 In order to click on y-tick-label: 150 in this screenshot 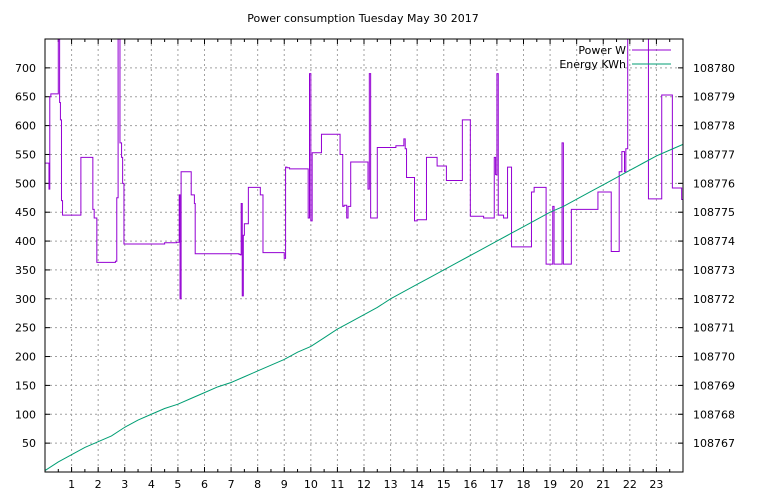, I will do `click(25, 385)`.